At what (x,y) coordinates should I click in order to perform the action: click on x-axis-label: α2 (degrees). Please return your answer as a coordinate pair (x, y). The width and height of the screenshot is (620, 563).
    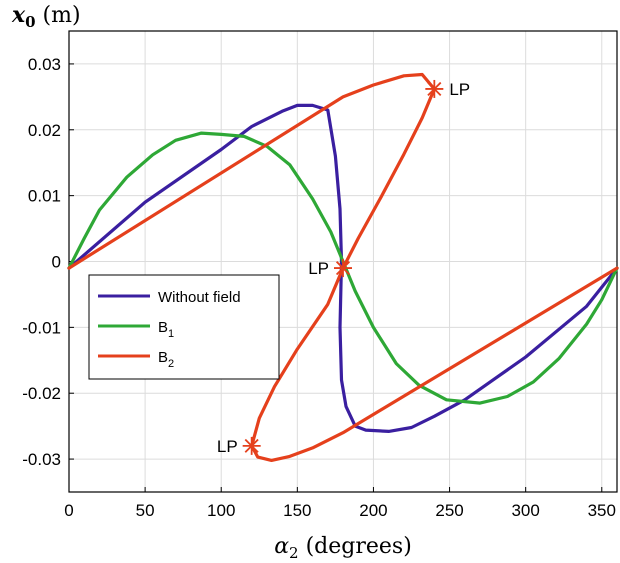
    Looking at the image, I should click on (343, 548).